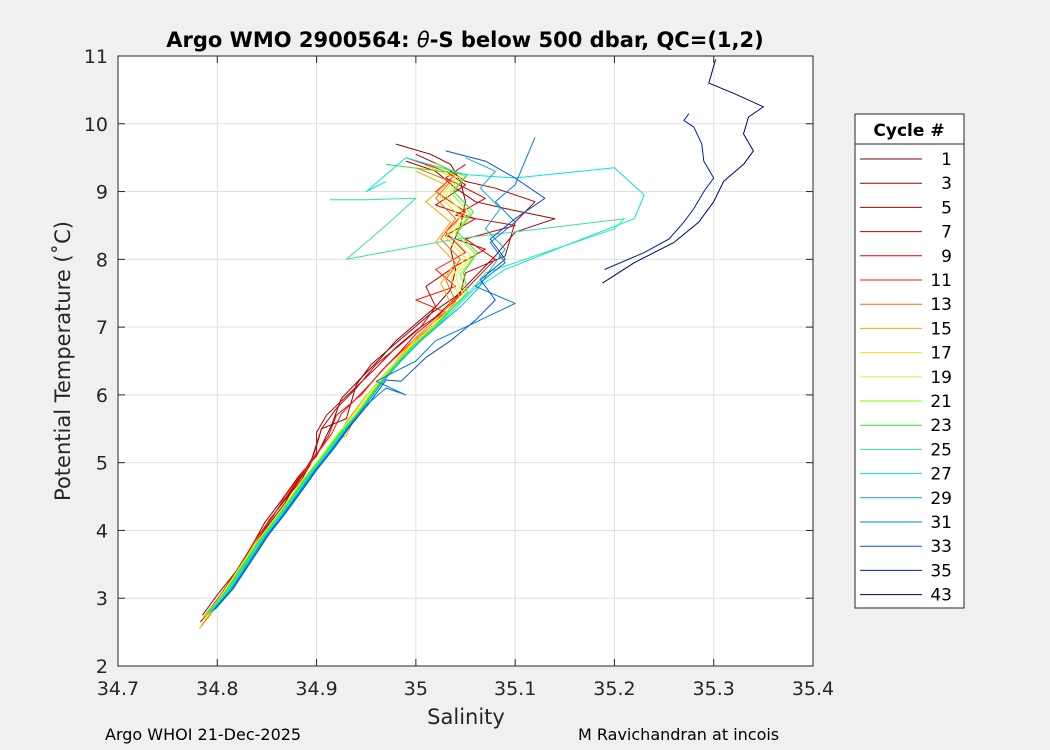 This screenshot has height=750, width=1050. What do you see at coordinates (217, 689) in the screenshot?
I see `x-tick-label: 34.8` at bounding box center [217, 689].